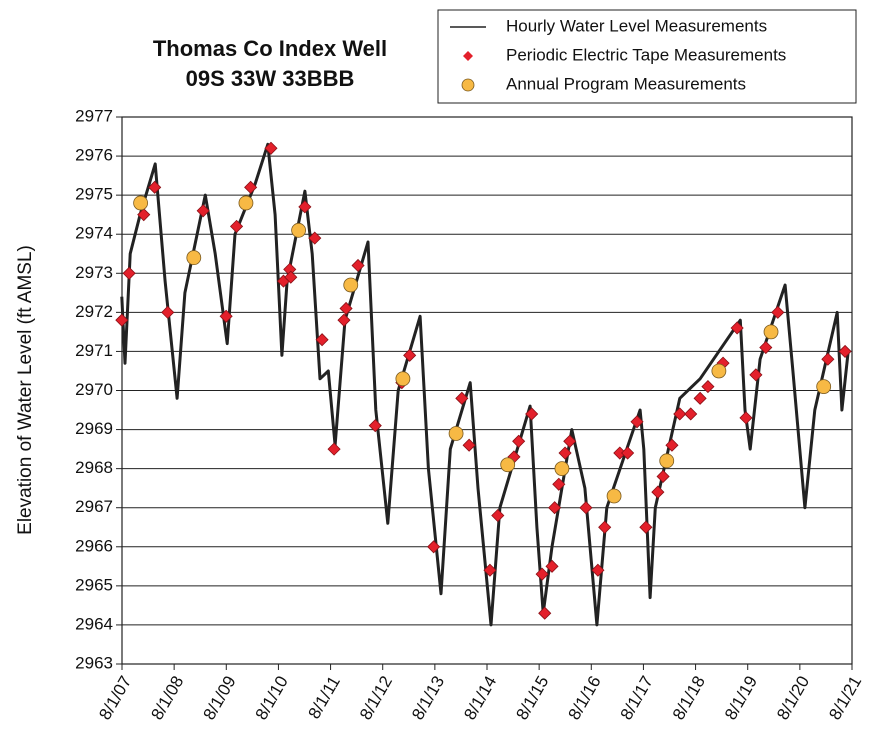 This screenshot has width=873, height=753. Describe the element at coordinates (532, 698) in the screenshot. I see `x-tick-label: 8/1/15` at that location.